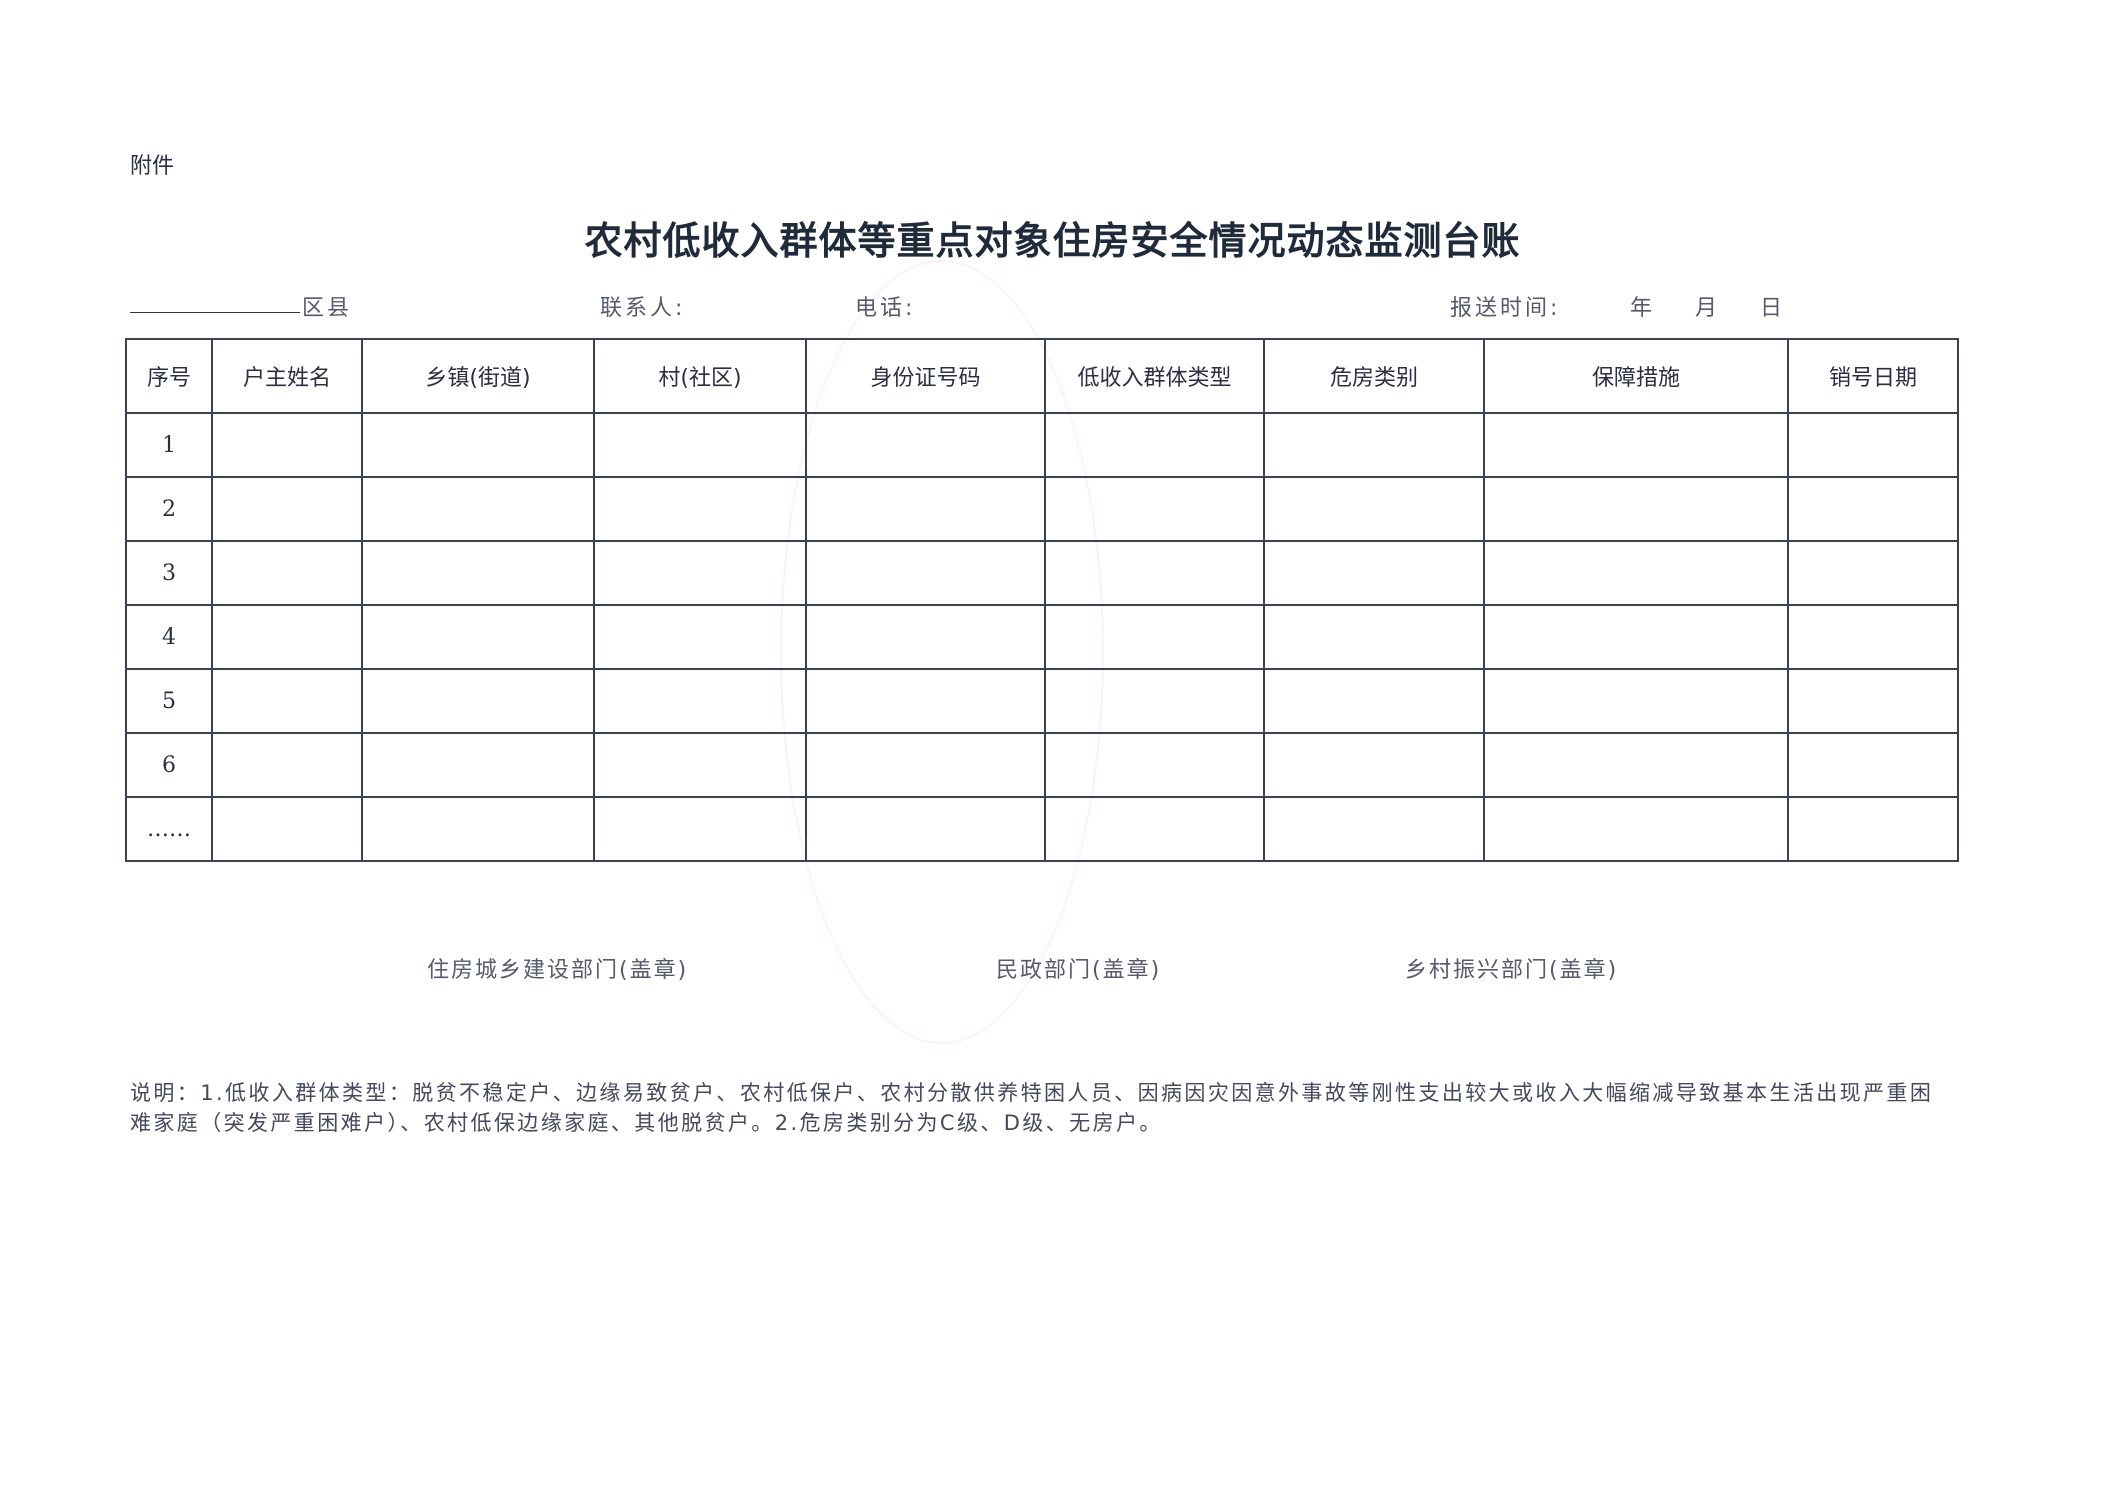 Image resolution: width=2105 pixels, height=1487 pixels. What do you see at coordinates (643, 308) in the screenshot?
I see `contact-label: 联系人:` at bounding box center [643, 308].